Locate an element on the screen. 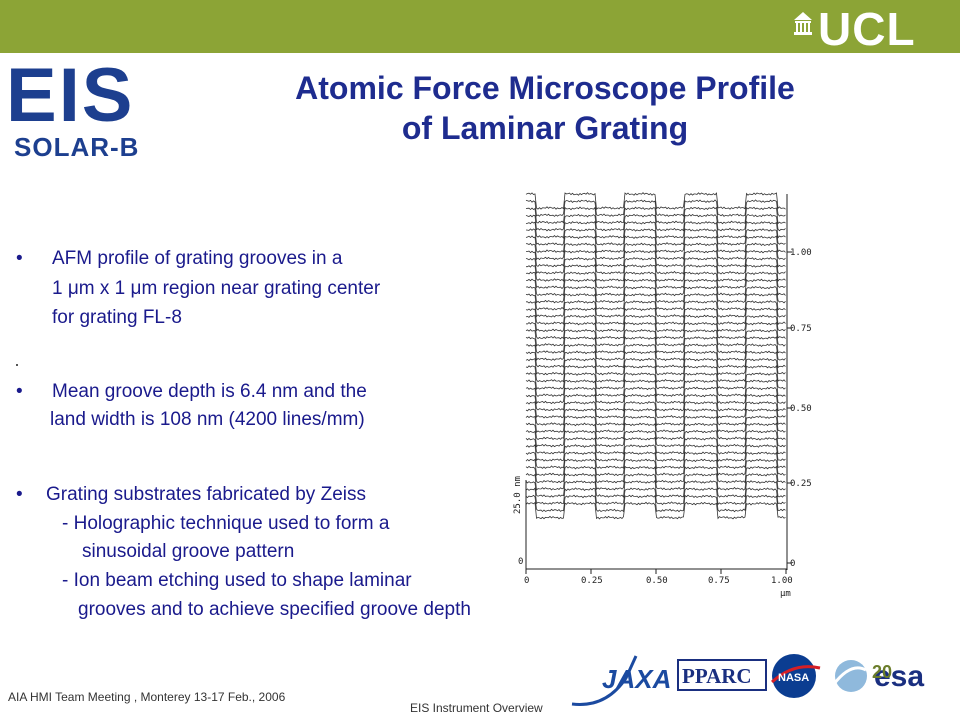 The width and height of the screenshot is (960, 720). bullet-1-line-1: AFM profile of grating grooves in a is located at coordinates (197, 258).